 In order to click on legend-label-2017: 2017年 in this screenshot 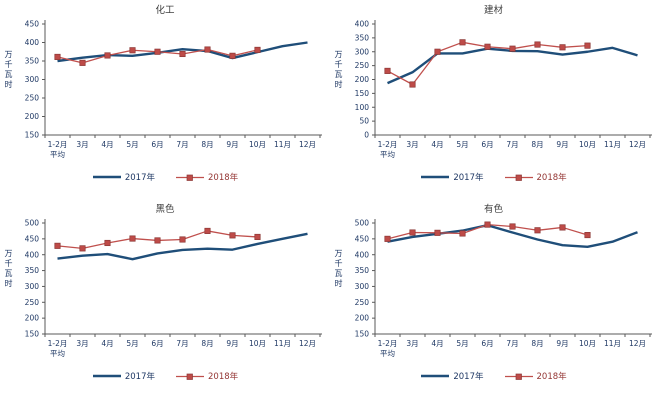, I will do `click(139, 178)`.